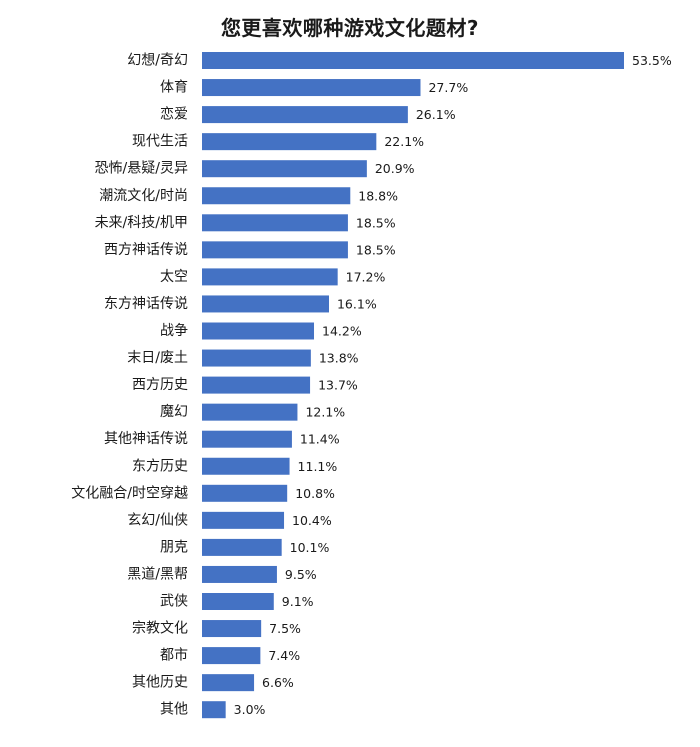 The height and width of the screenshot is (747, 700). Describe the element at coordinates (436, 114) in the screenshot. I see `value-label: 26.1%` at that location.